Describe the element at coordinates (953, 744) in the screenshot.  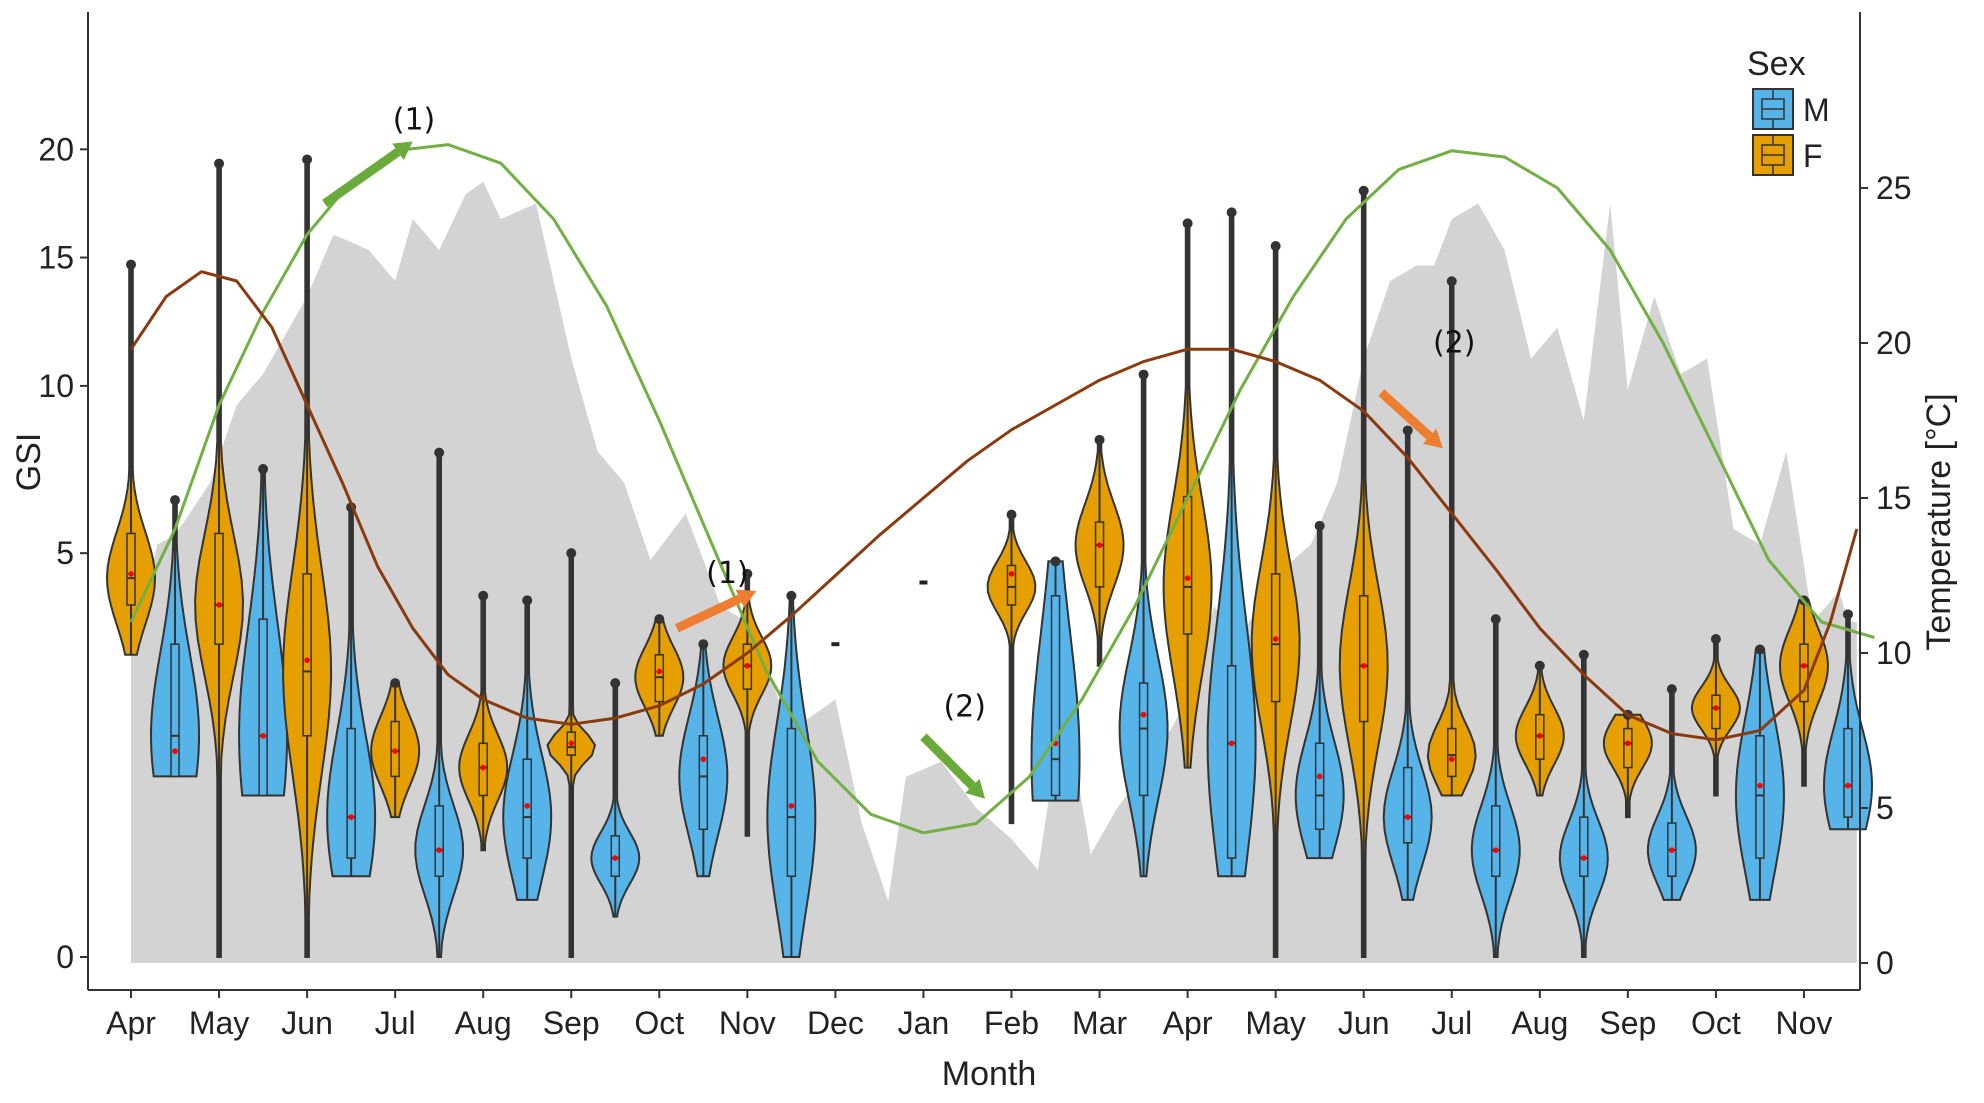
I see `annotation-arrow-2: (2)` at that location.